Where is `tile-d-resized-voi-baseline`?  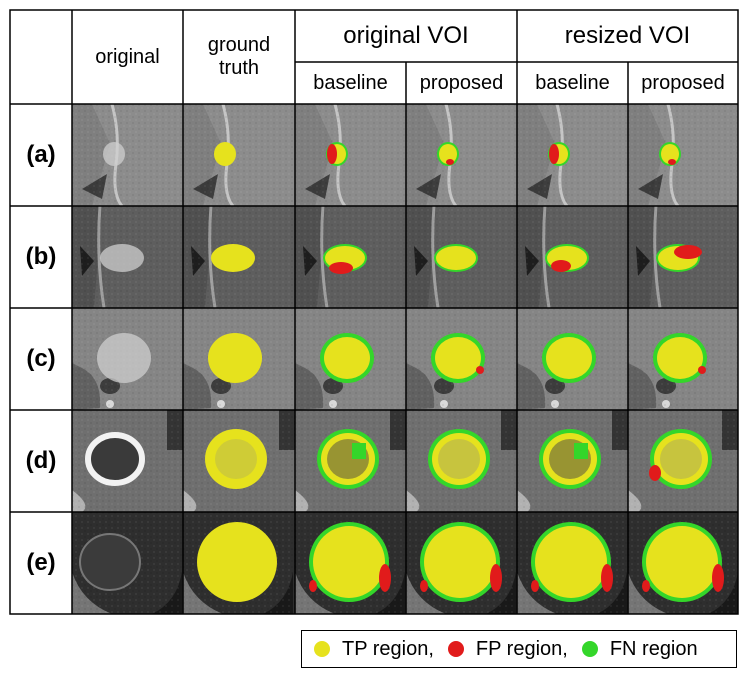
tile-d-resized-voi-baseline is located at coordinates (572, 461).